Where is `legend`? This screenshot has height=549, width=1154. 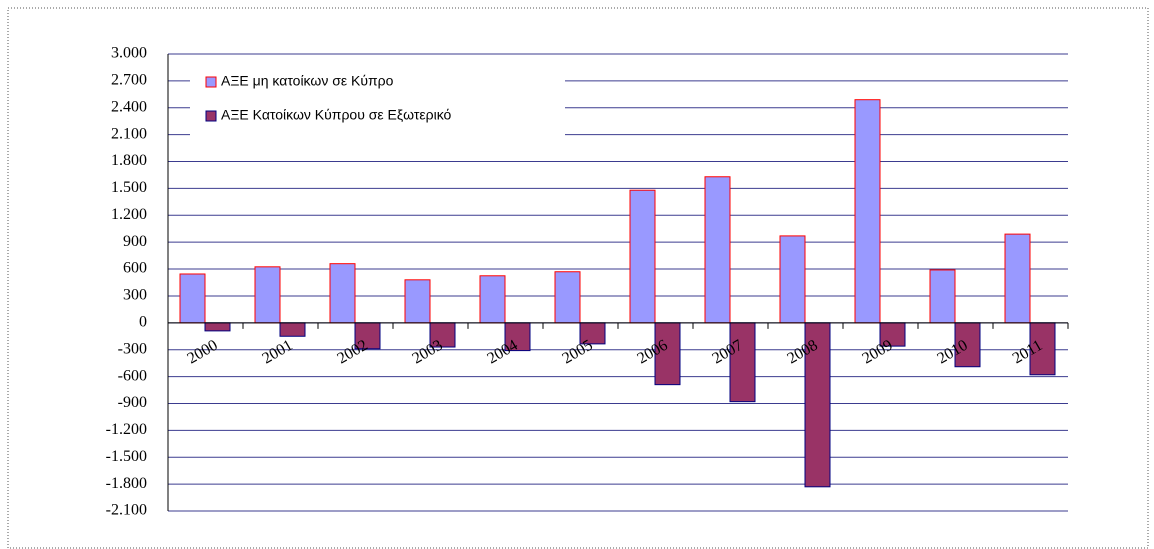
legend is located at coordinates (377, 107).